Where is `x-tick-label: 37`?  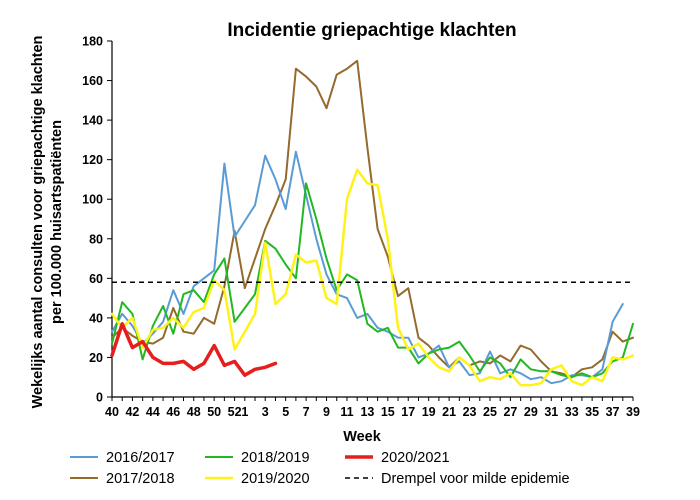 x-tick-label: 37 is located at coordinates (613, 412).